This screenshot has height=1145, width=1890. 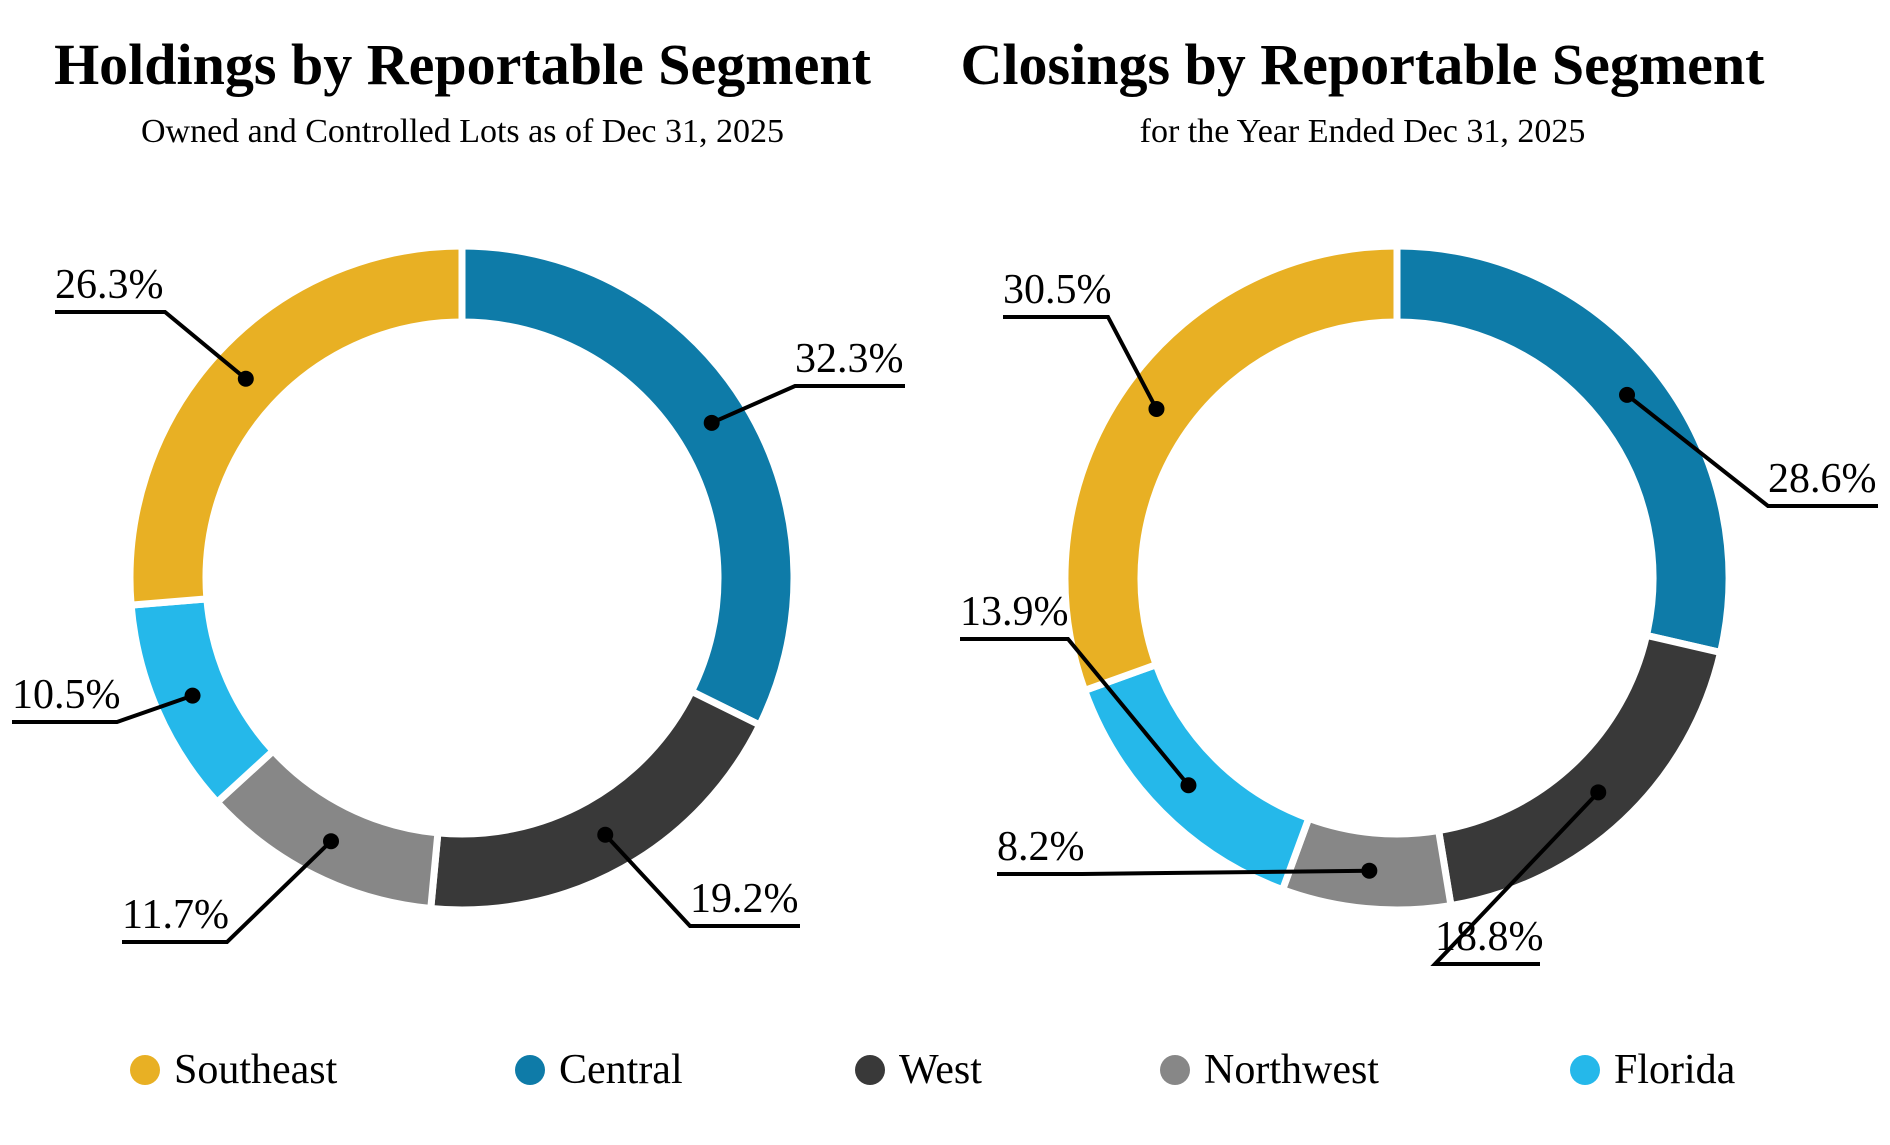 I want to click on closings-leader-southeast, so click(x=1081, y=362).